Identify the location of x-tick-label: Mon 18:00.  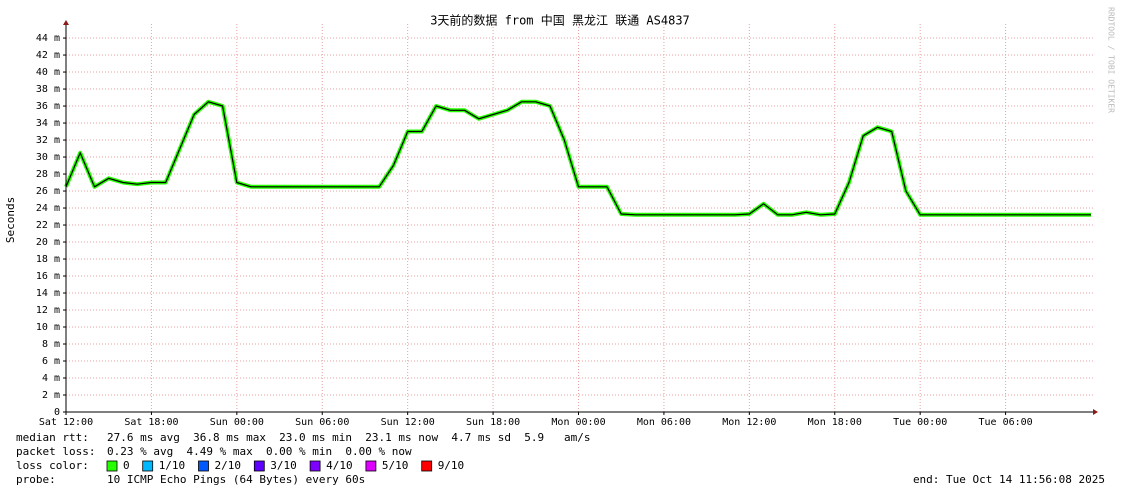
(835, 422).